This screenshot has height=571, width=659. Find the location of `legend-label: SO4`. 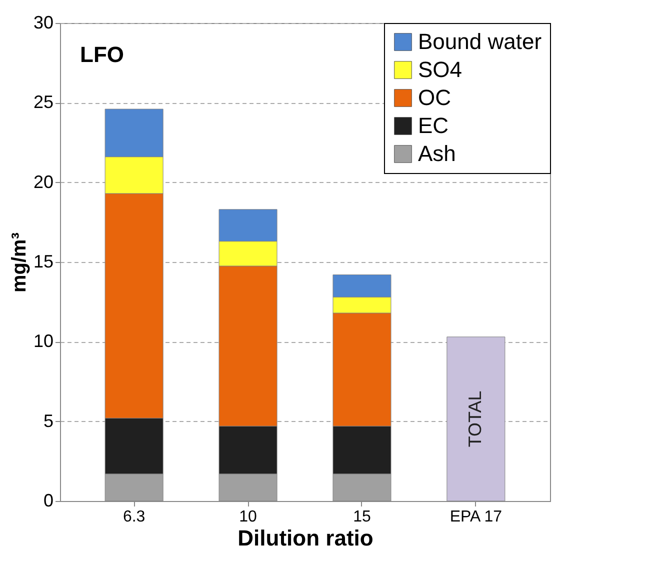

legend-label: SO4 is located at coordinates (440, 69).